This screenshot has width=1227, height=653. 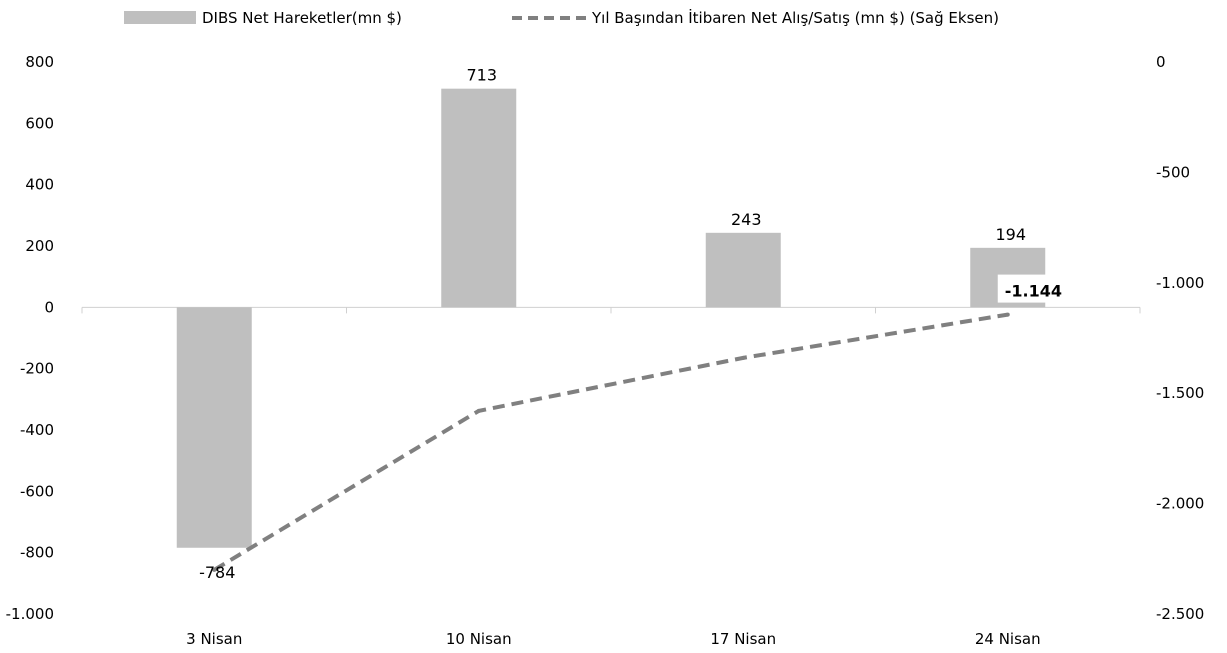 What do you see at coordinates (37, 553) in the screenshot?
I see `y-left-tick-label: -800` at bounding box center [37, 553].